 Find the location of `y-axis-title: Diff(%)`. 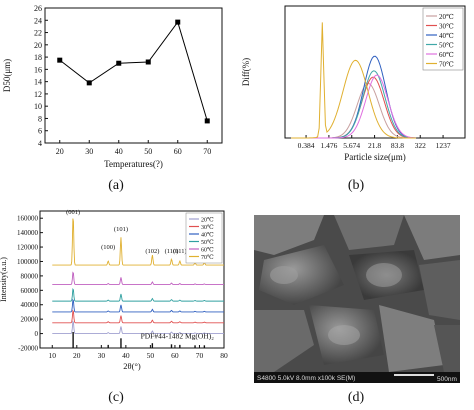

y-axis-title: Diff(%) is located at coordinates (246, 72).